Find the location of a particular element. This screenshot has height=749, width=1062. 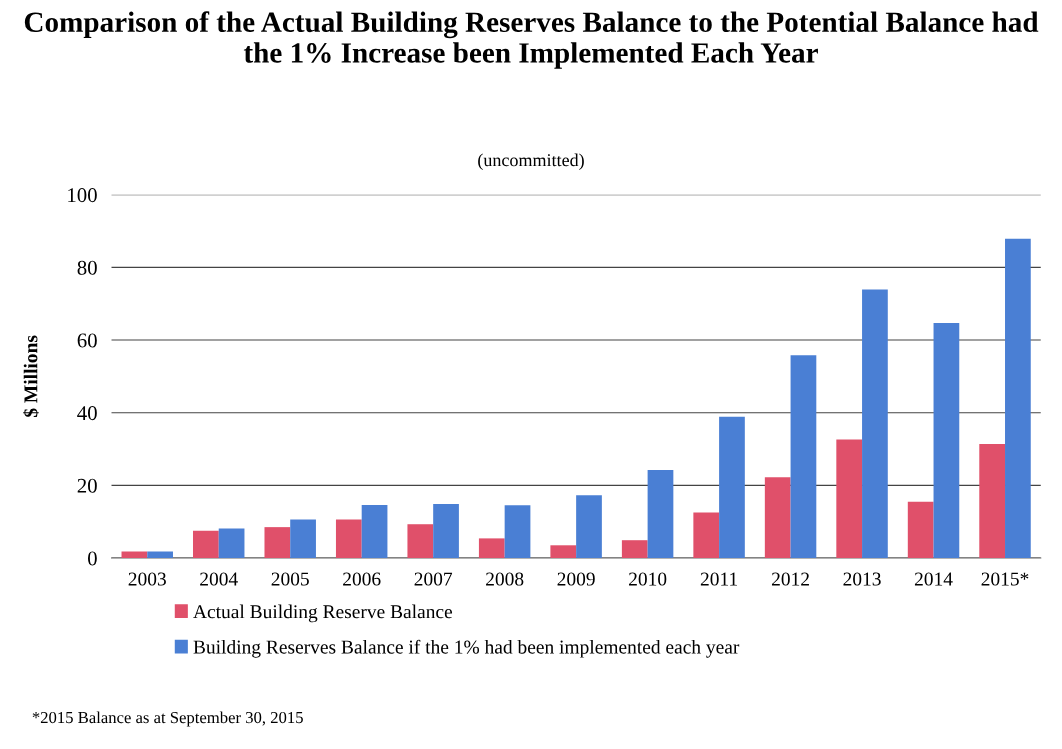

y-tick-label: 0 is located at coordinates (92, 558).